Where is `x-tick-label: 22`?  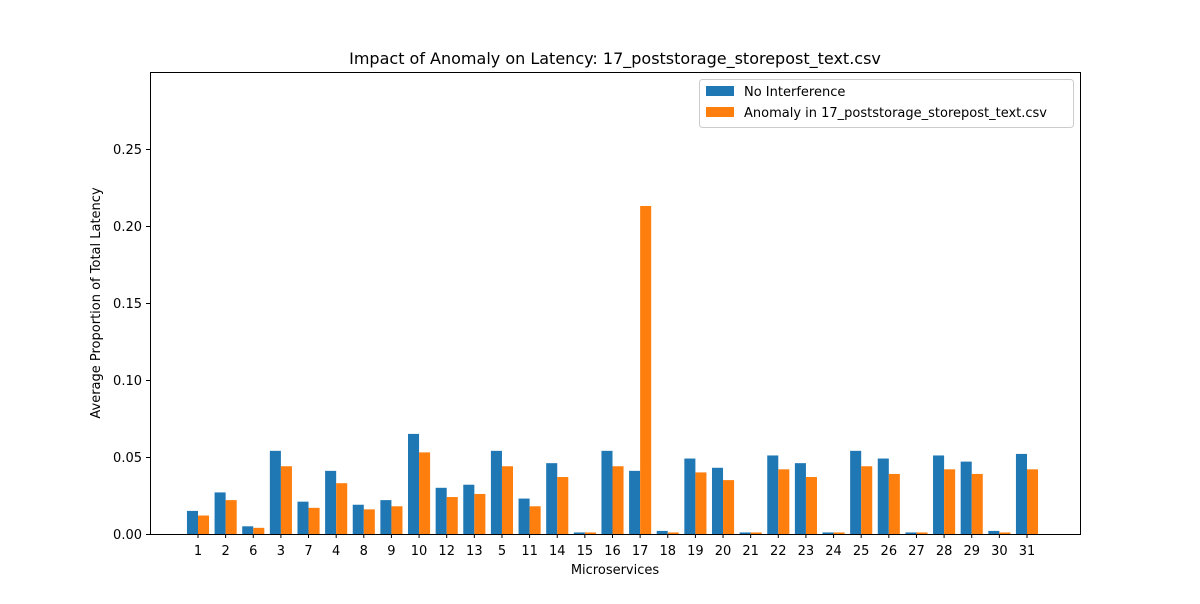
x-tick-label: 22 is located at coordinates (778, 551).